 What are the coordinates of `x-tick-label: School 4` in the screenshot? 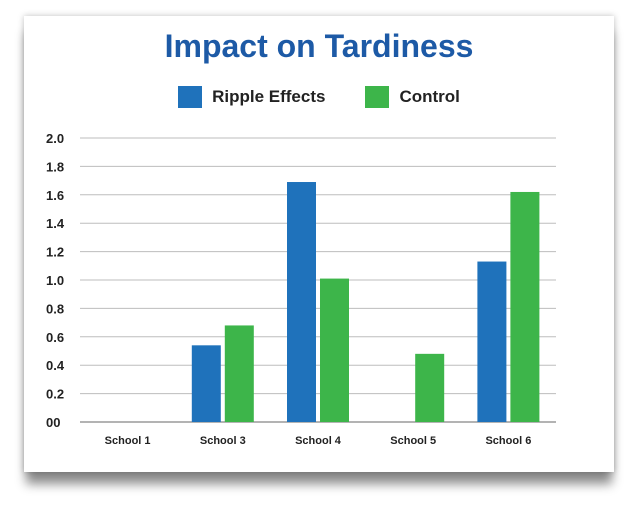 It's located at (318, 441).